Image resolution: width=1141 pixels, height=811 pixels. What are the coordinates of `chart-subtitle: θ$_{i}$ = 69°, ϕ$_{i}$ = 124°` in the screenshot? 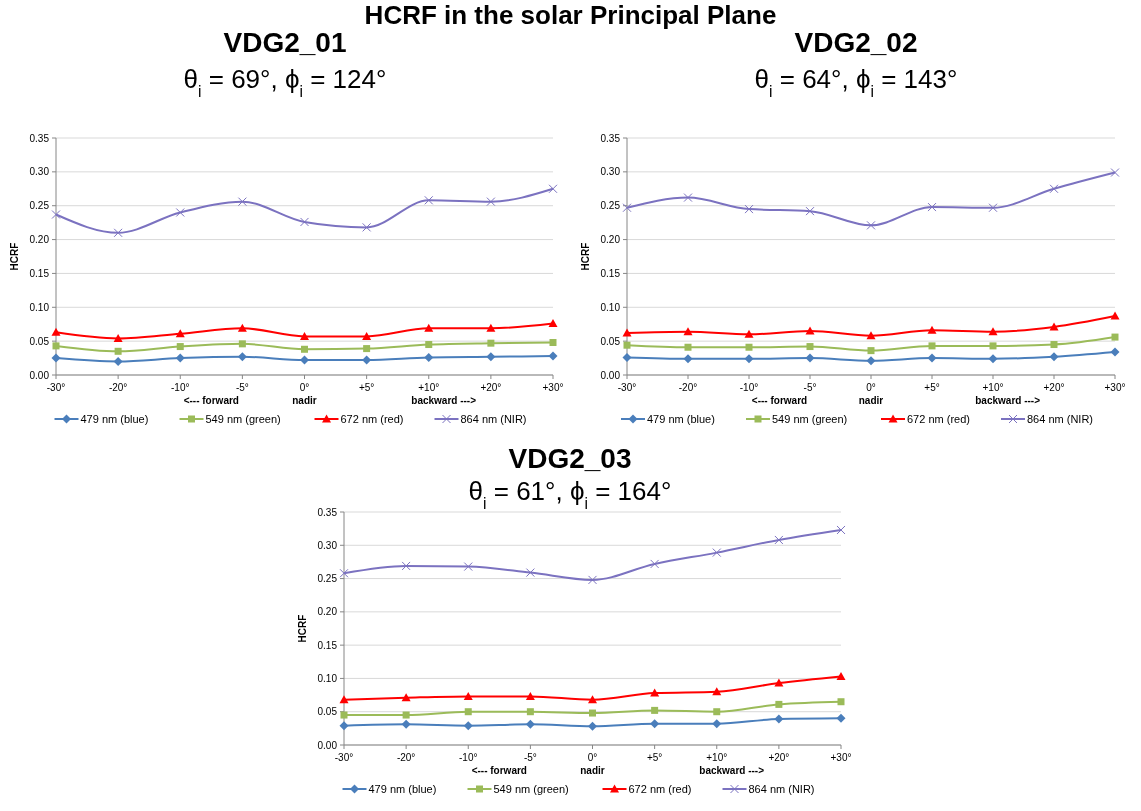 It's located at (285, 82).